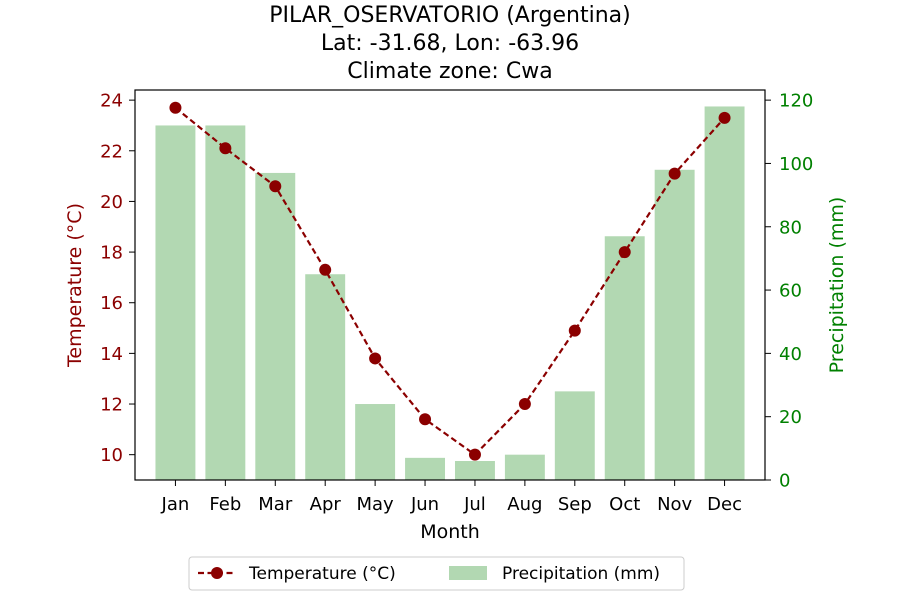 Image resolution: width=900 pixels, height=600 pixels. I want to click on legend: Temperature (°C) Precipitation (mm), so click(436, 573).